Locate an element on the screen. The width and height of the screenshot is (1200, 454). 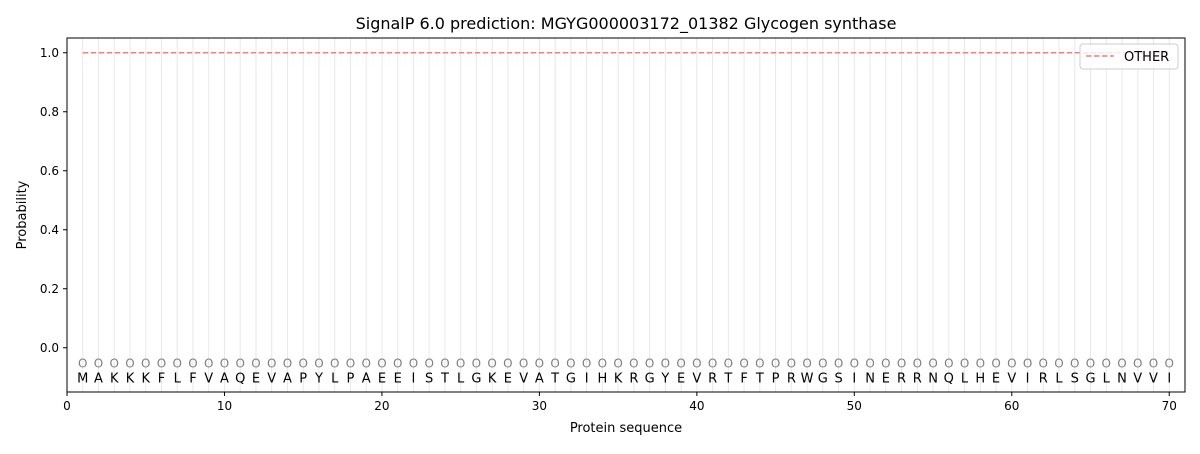
y-tick-label: 0.6 is located at coordinates (49, 171).